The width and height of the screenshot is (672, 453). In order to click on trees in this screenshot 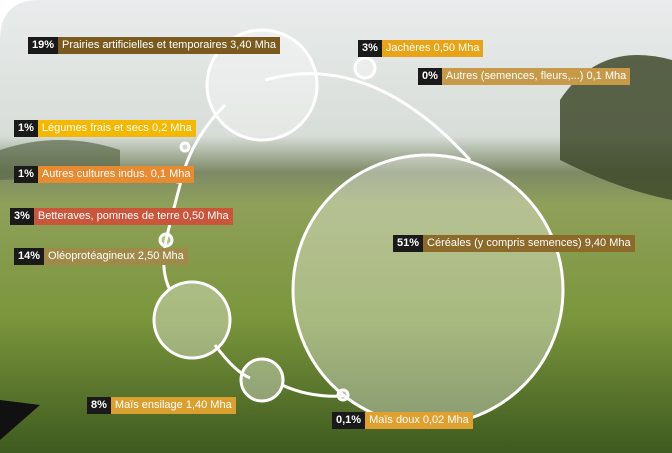, I will do `click(616, 127)`.